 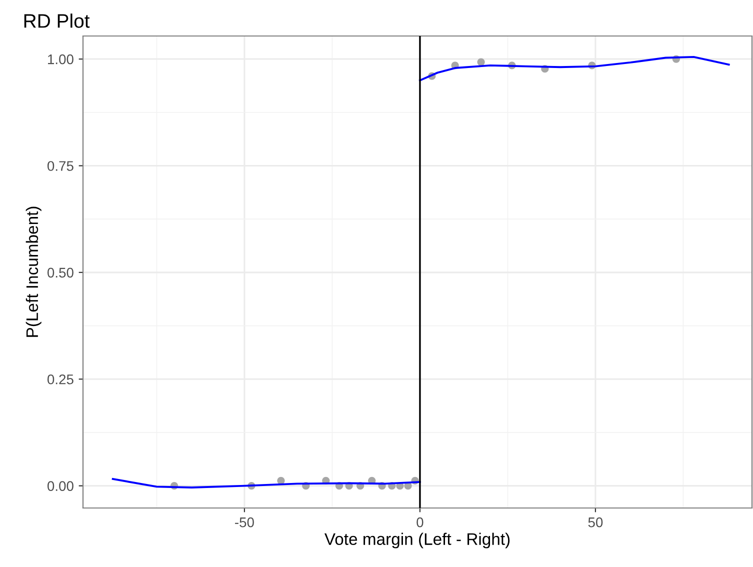 What do you see at coordinates (60, 166) in the screenshot?
I see `y-tick-label: 0.75` at bounding box center [60, 166].